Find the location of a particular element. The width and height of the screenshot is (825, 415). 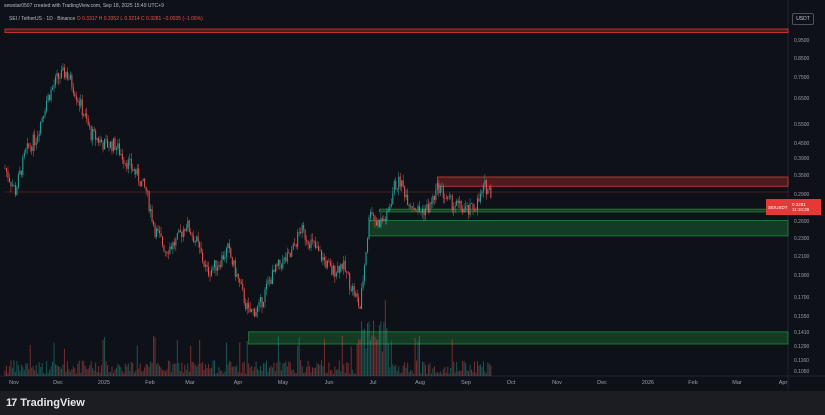

price-axis-label: 0.8500 is located at coordinates (802, 59).